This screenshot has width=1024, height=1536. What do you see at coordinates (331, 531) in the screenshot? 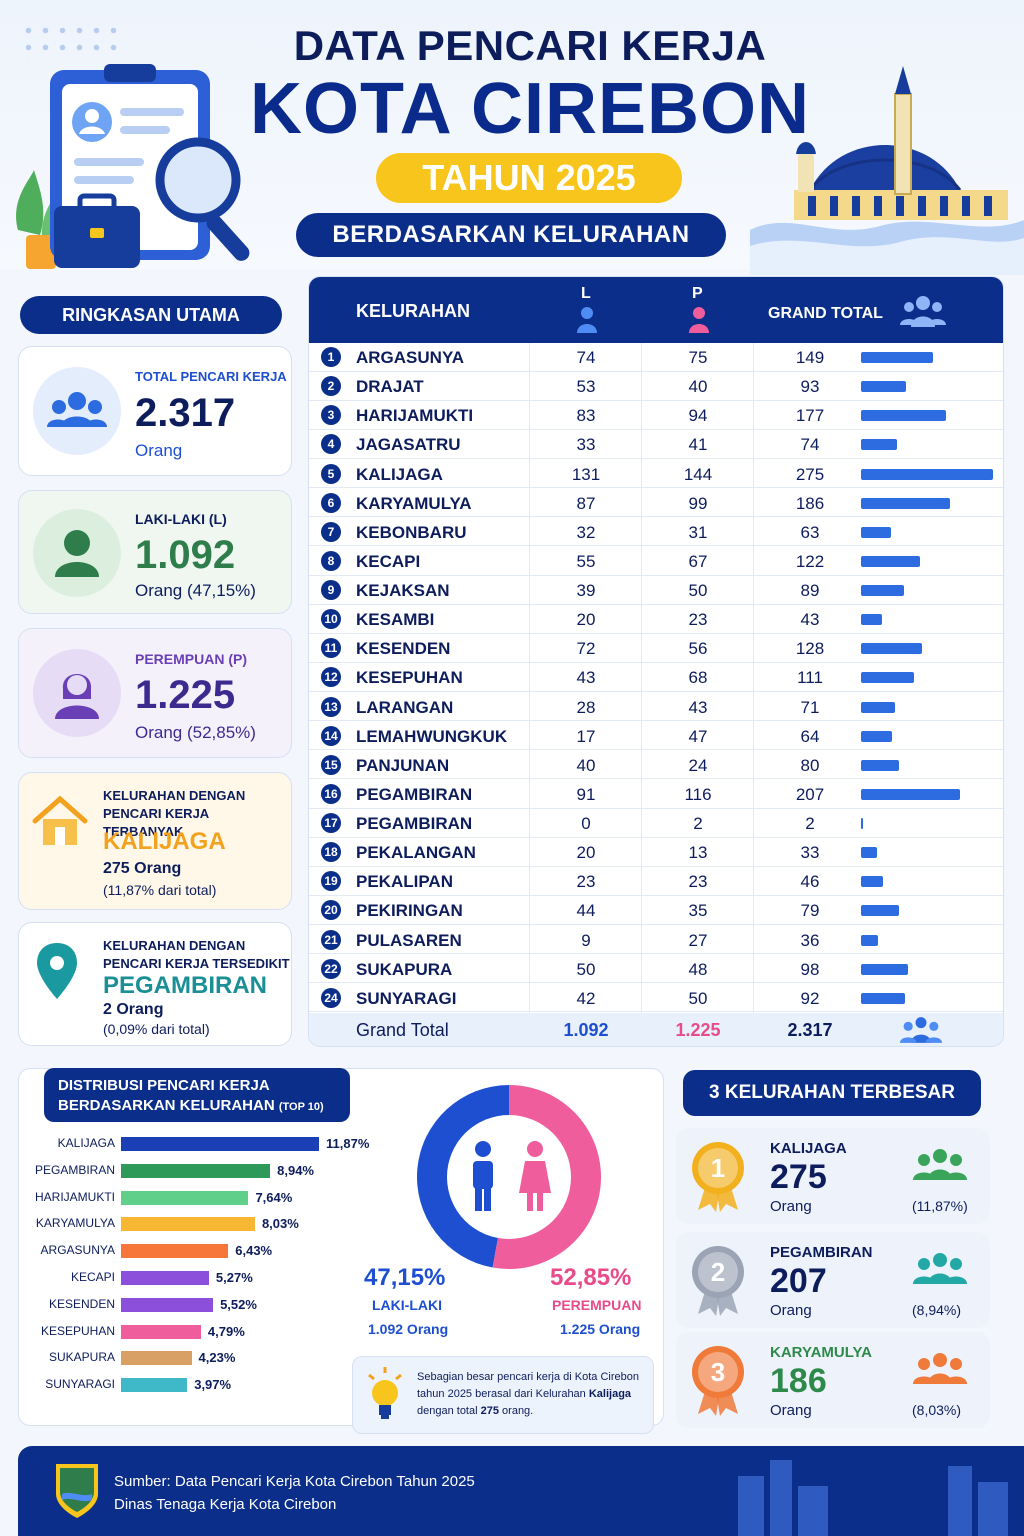
I see `row-number: 7` at bounding box center [331, 531].